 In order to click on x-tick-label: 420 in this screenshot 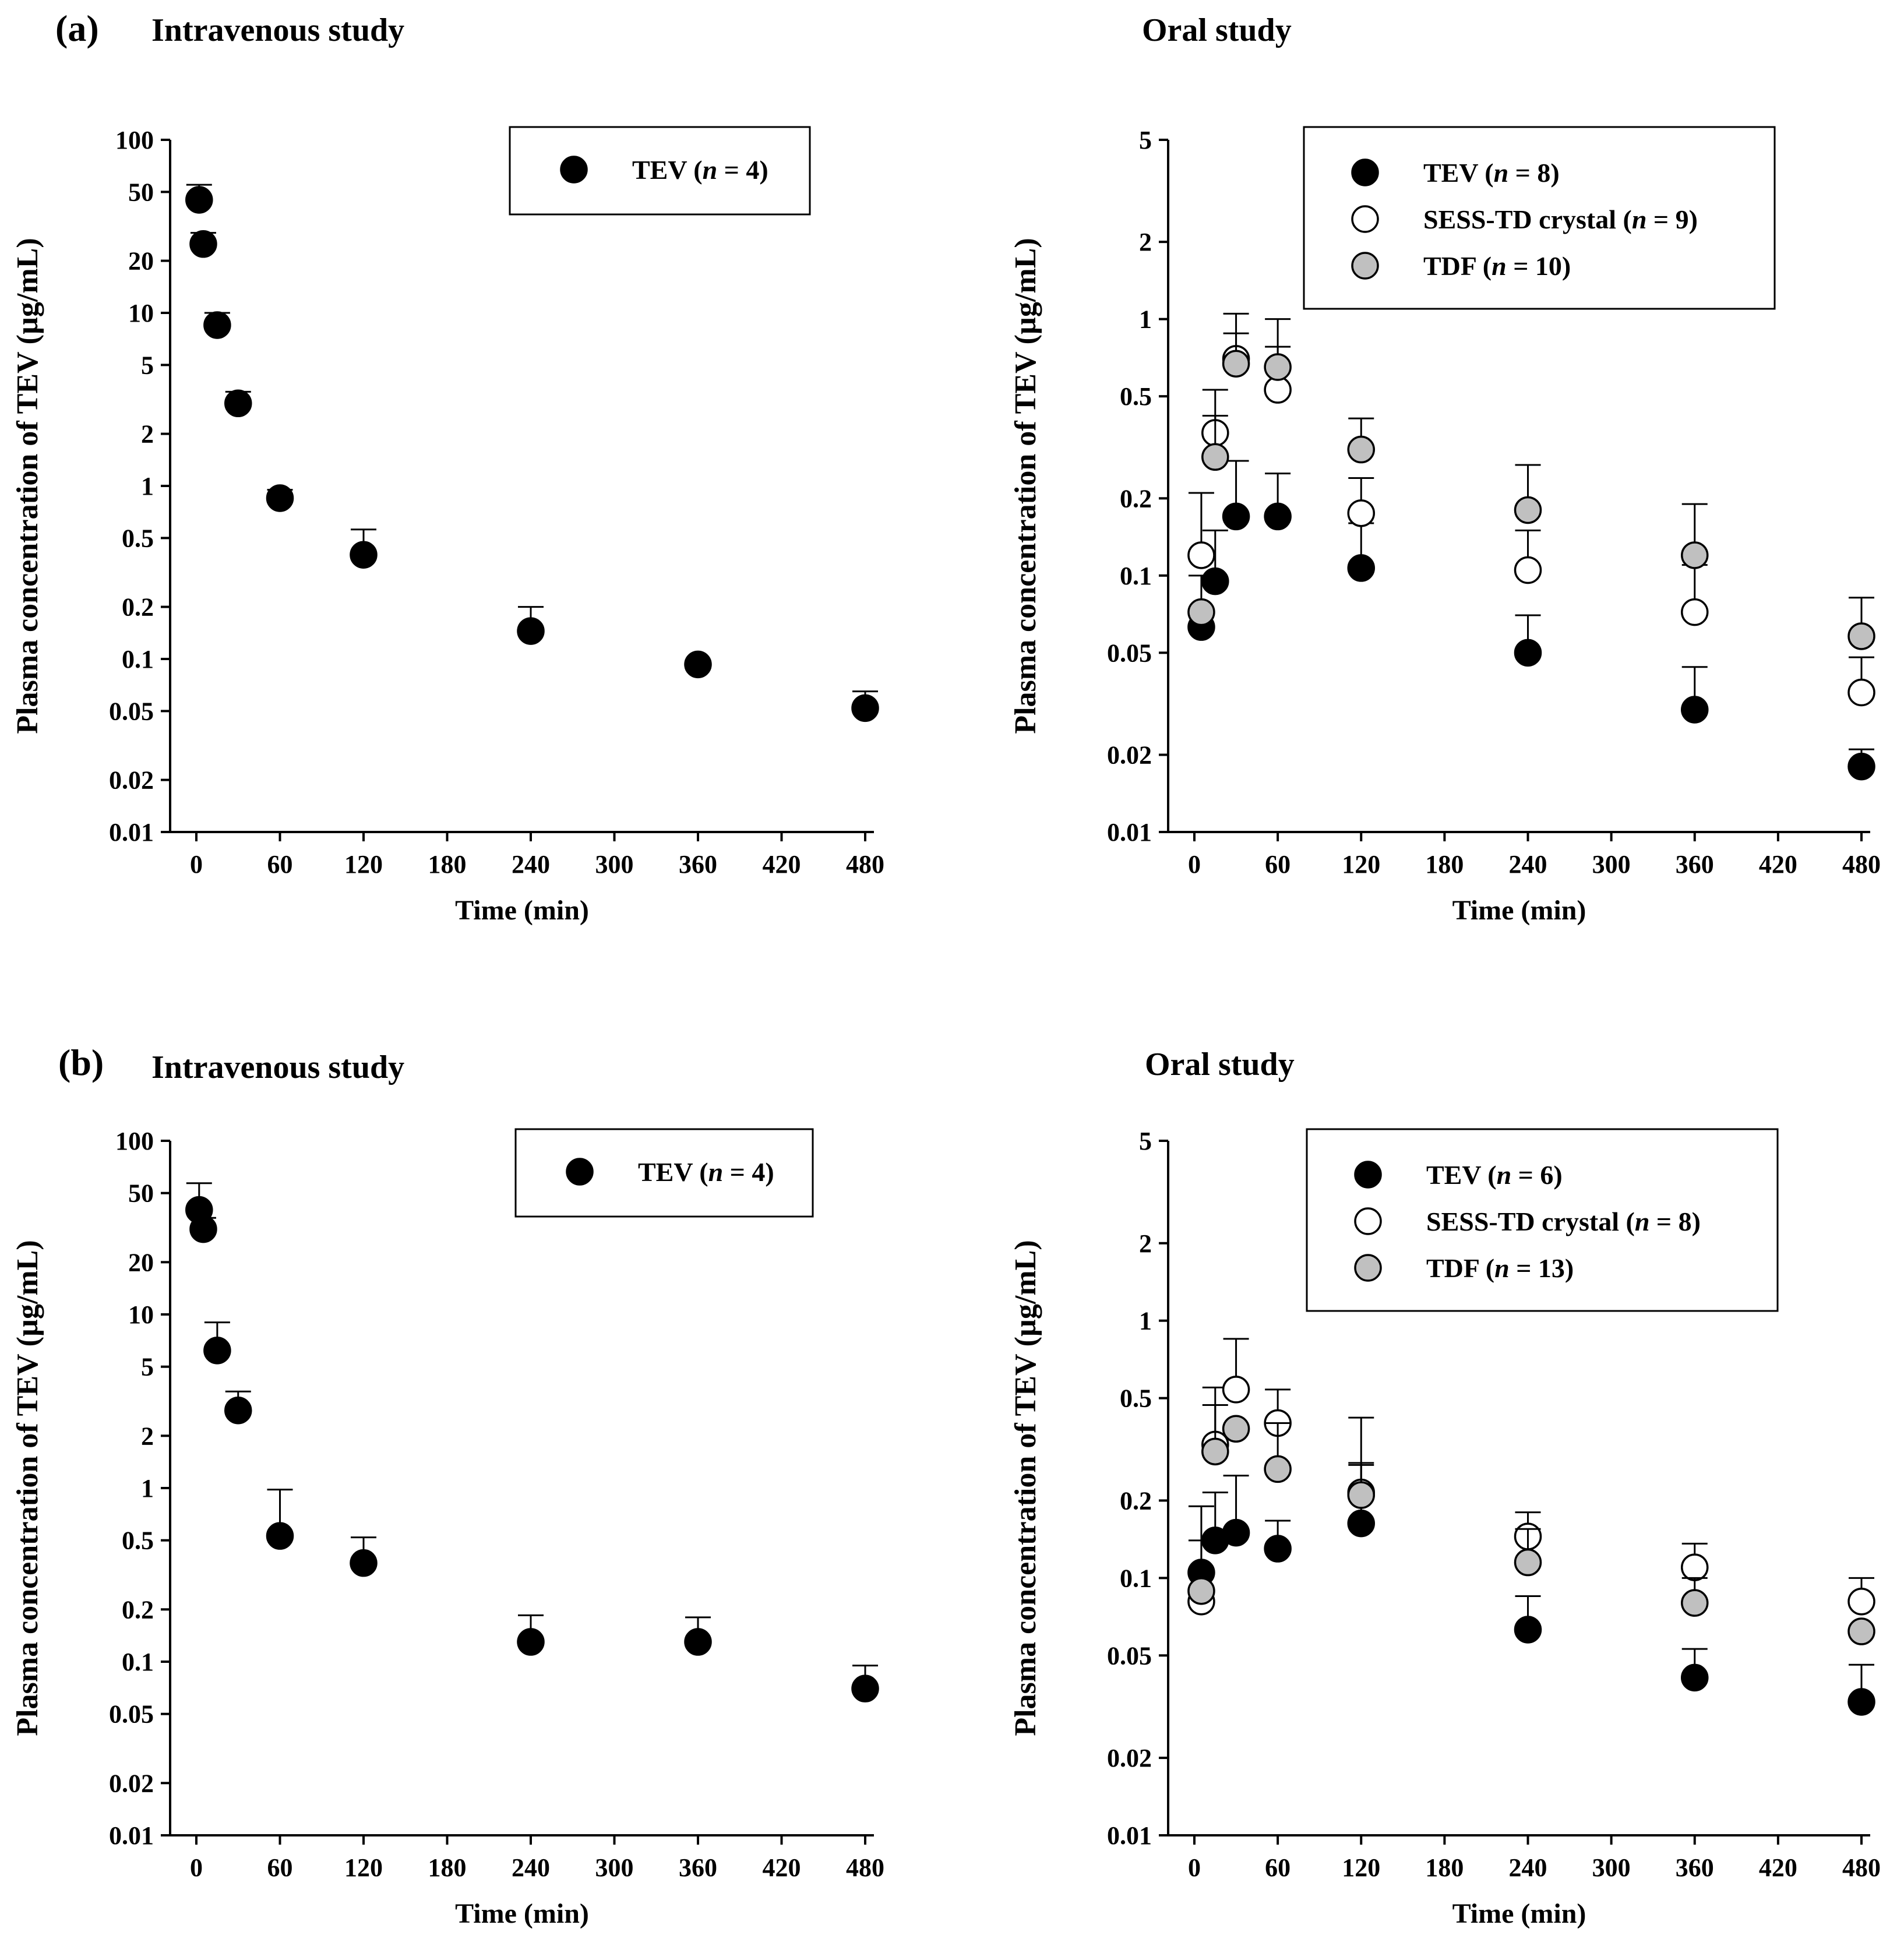, I will do `click(1778, 865)`.